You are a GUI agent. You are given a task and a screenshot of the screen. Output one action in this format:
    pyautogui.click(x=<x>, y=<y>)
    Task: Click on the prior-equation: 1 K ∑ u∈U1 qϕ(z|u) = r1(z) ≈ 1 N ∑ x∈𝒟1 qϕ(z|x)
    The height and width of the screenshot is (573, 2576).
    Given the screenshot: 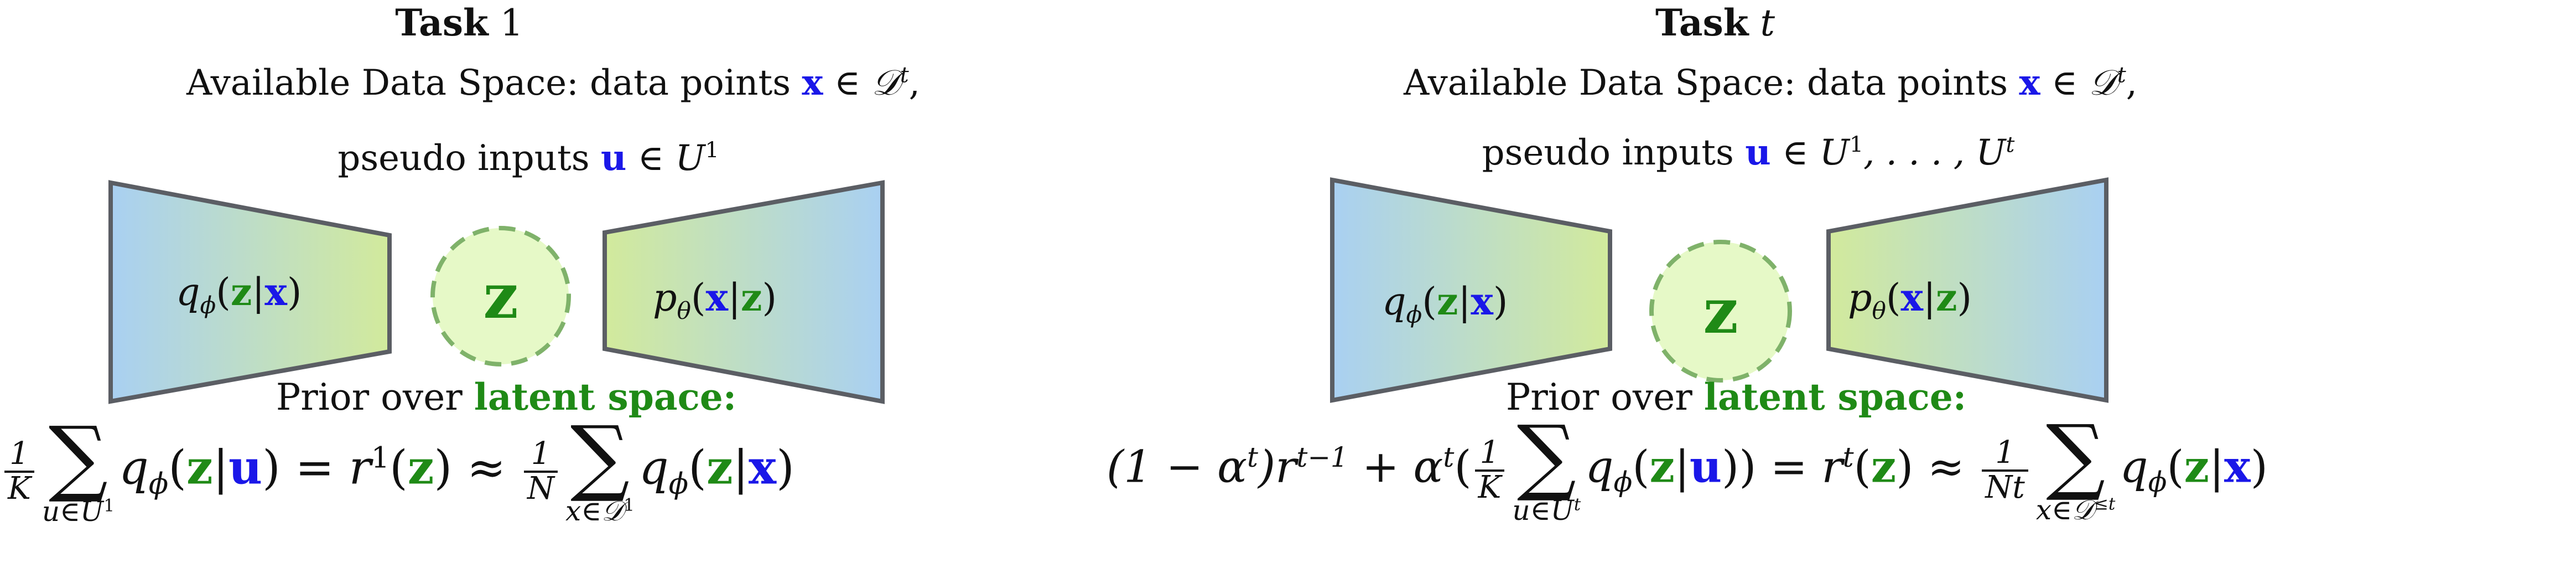 What is the action you would take?
    pyautogui.click(x=398, y=471)
    